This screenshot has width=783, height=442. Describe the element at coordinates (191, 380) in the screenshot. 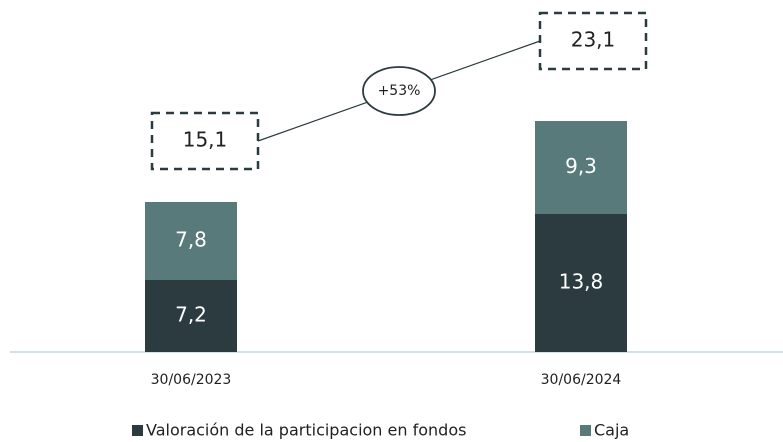

I see `x-tick-label: 30/06/2023` at that location.